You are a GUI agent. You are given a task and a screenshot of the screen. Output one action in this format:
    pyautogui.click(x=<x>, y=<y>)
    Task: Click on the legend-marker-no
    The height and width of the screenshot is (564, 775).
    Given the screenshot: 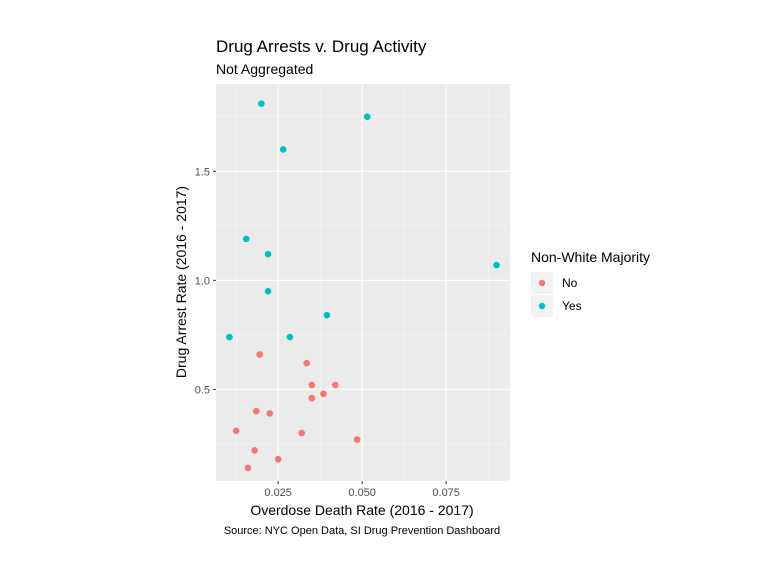 What is the action you would take?
    pyautogui.click(x=542, y=283)
    